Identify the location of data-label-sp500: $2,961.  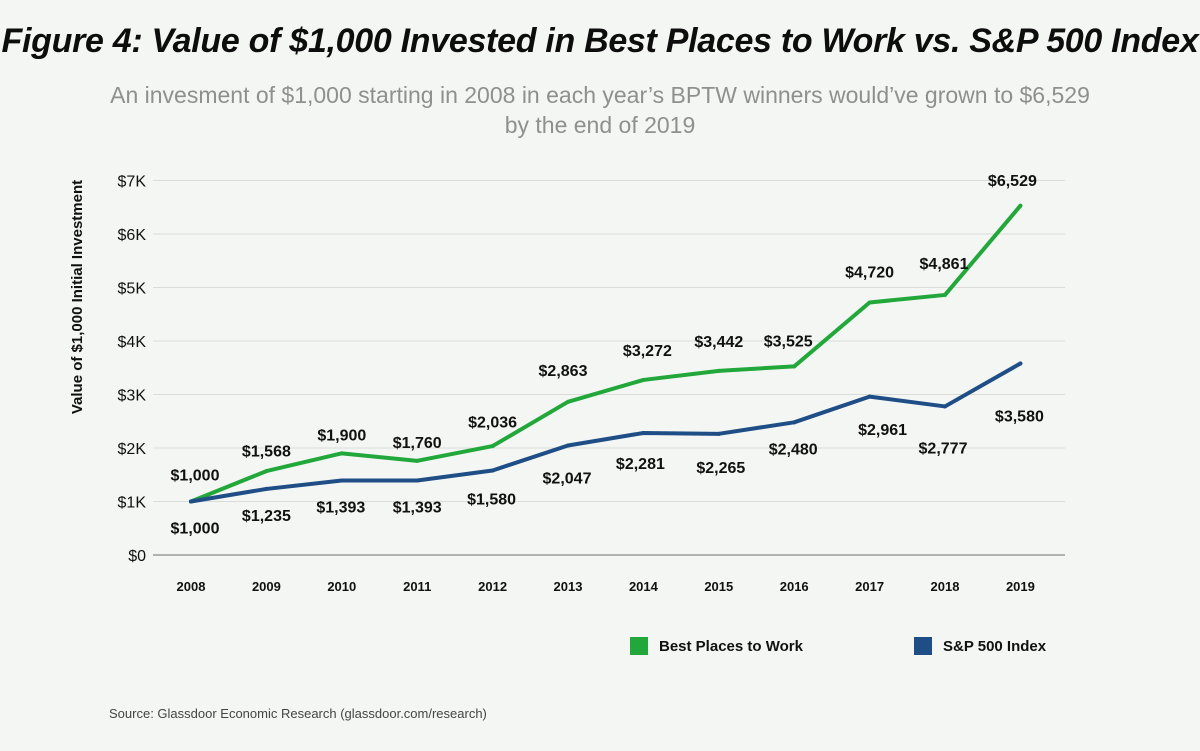
(882, 430).